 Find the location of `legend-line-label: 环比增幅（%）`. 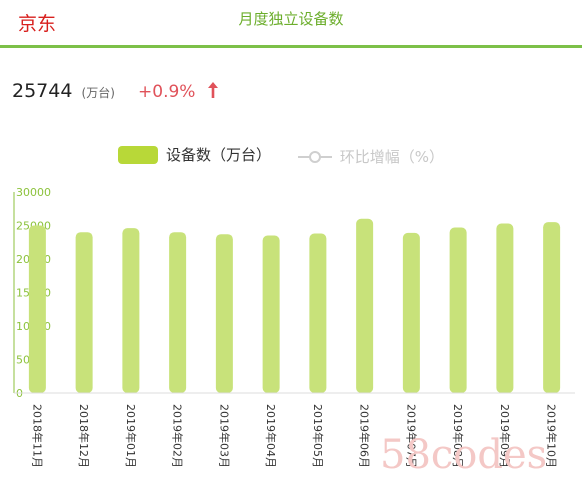

legend-line-label: 环比增幅（%） is located at coordinates (392, 157).